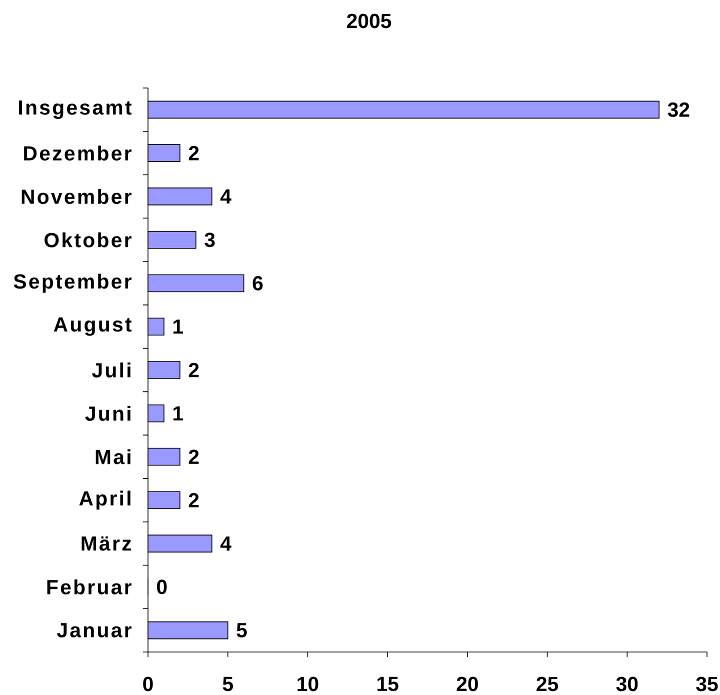  What do you see at coordinates (73, 283) in the screenshot?
I see `y-tick-label: September` at bounding box center [73, 283].